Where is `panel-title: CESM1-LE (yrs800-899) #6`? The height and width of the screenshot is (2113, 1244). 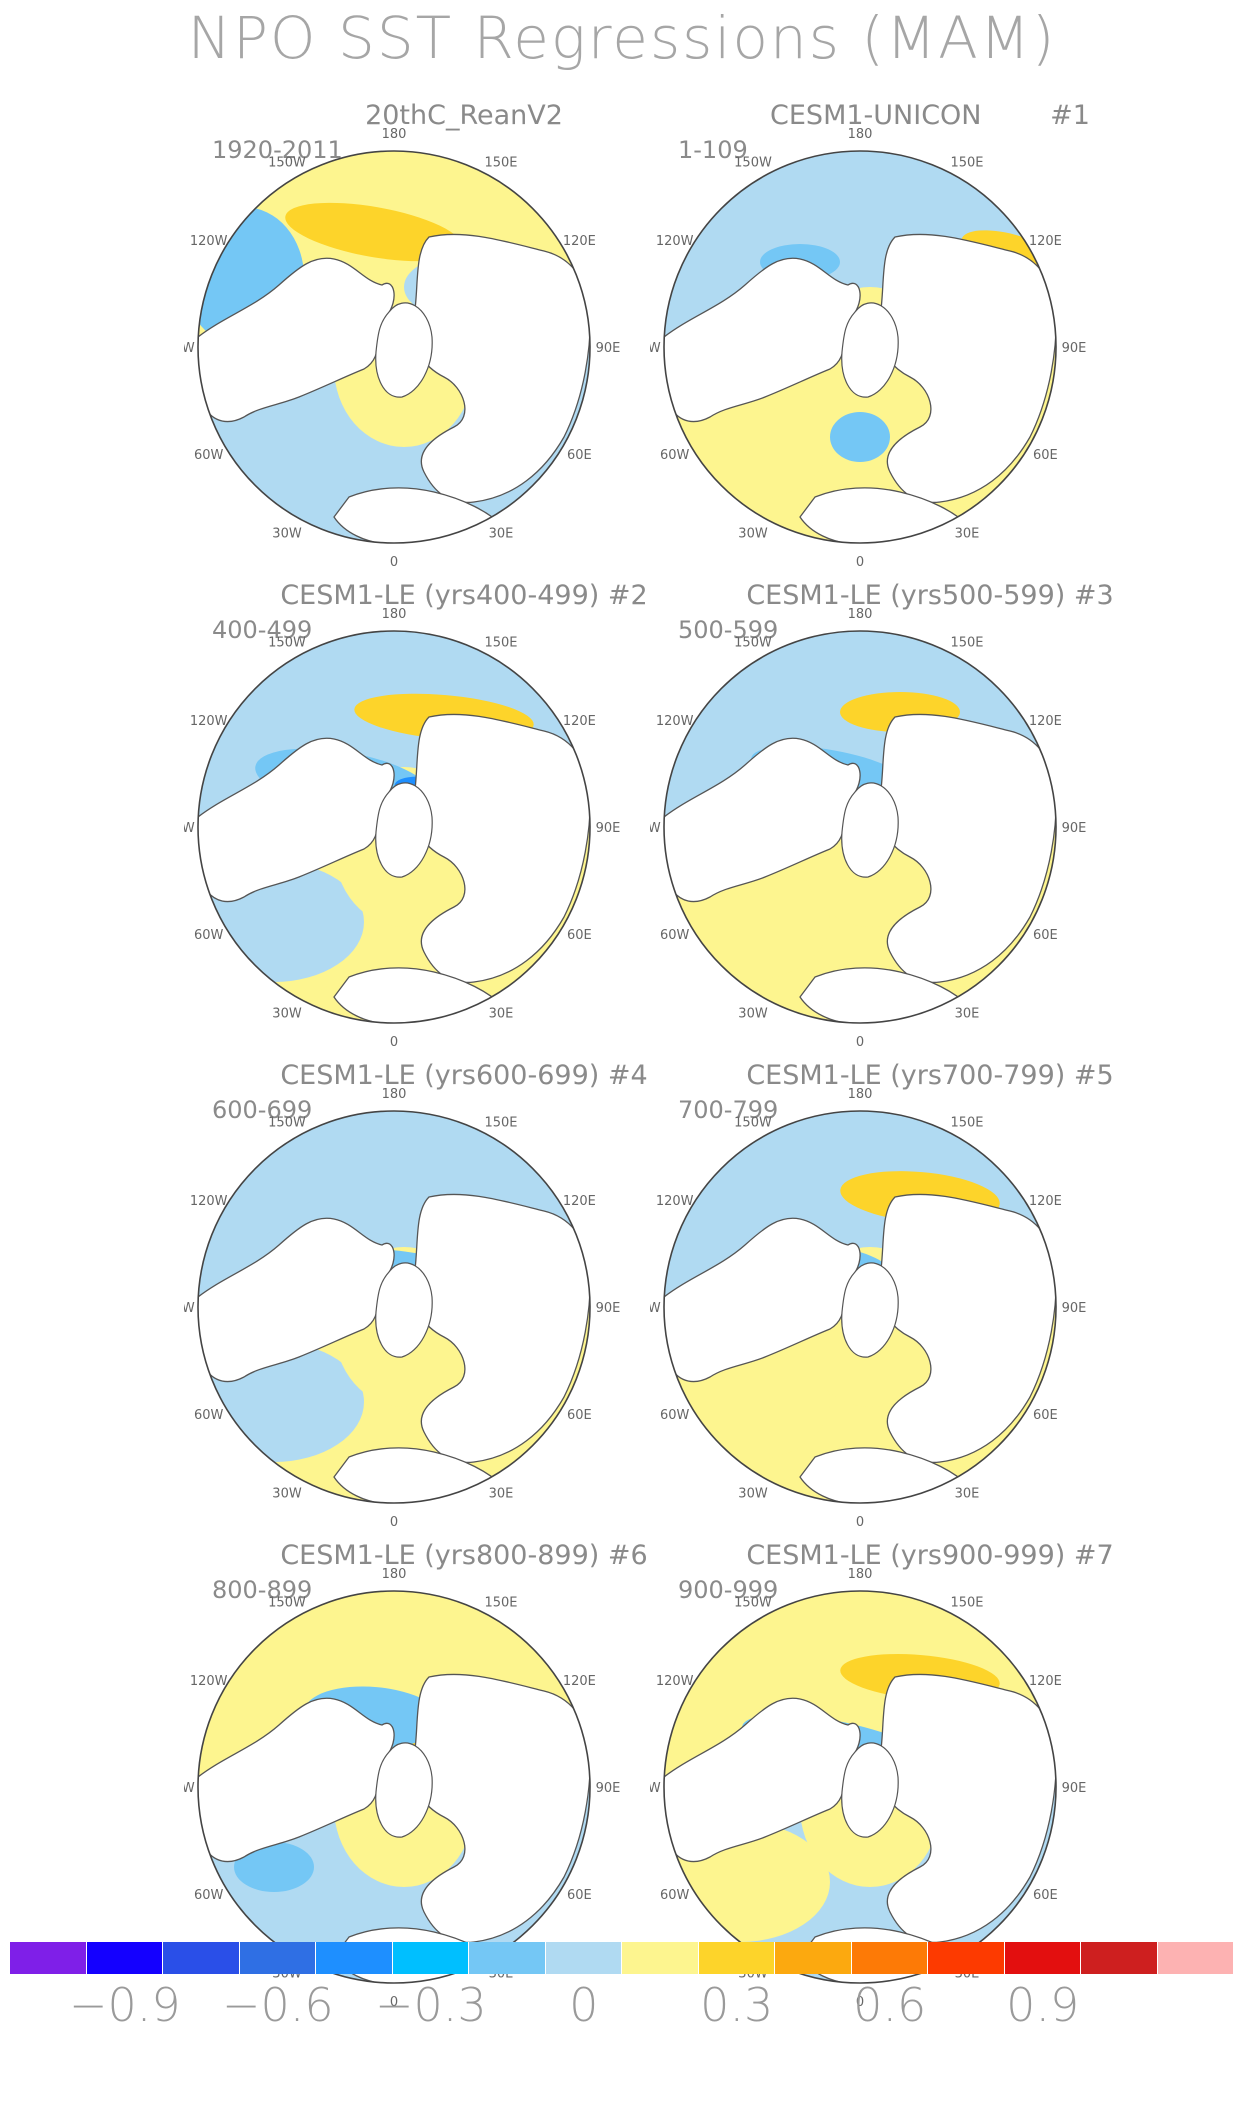
panel-title: CESM1-LE (yrs800-899) #6 is located at coordinates (464, 1555).